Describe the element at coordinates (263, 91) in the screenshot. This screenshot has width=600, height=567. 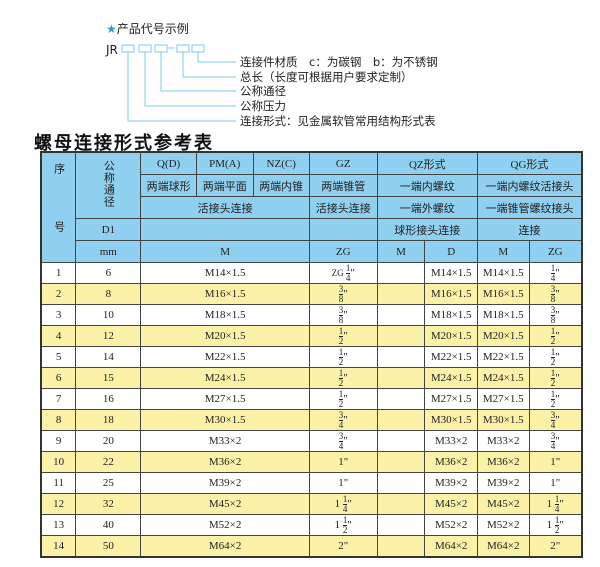
I see `label-nominal-diameter: 公称通径` at that location.